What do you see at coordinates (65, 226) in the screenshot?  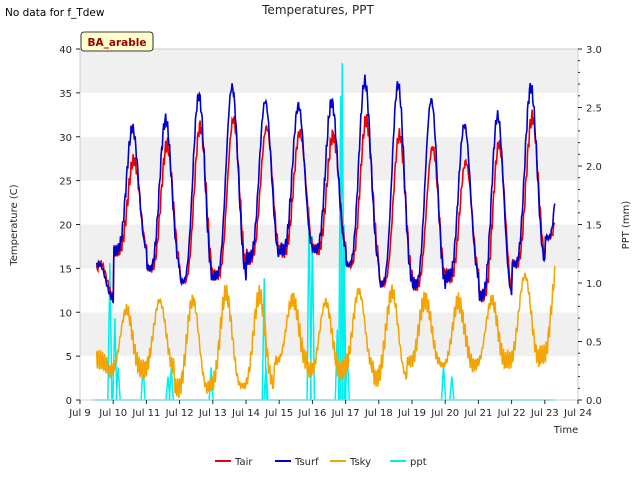 I see `y-tick-label: 20` at bounding box center [65, 226].